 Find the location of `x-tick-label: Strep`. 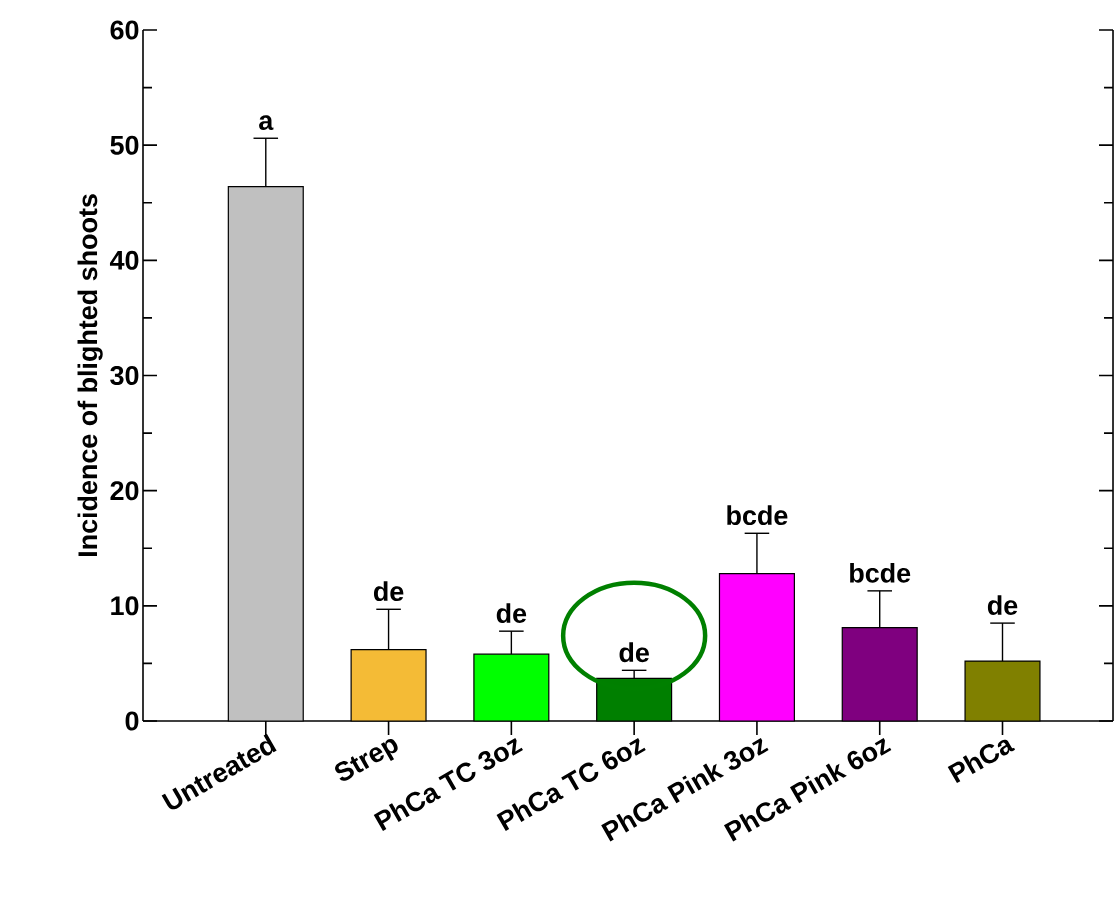

x-tick-label: Strep is located at coordinates (366, 759).